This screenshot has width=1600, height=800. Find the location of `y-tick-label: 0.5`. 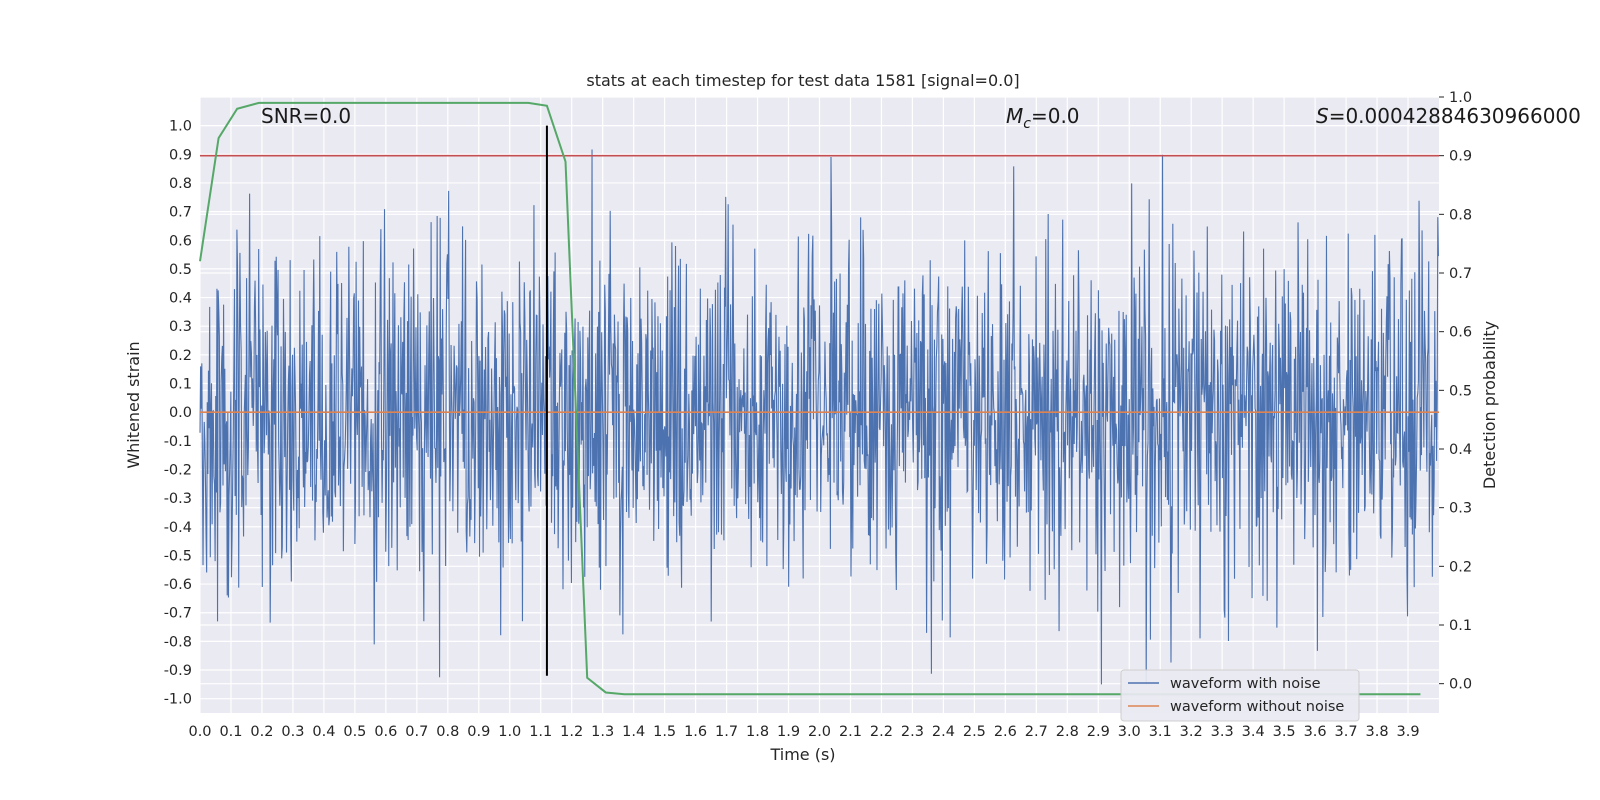

y-tick-label: 0.5 is located at coordinates (180, 270).